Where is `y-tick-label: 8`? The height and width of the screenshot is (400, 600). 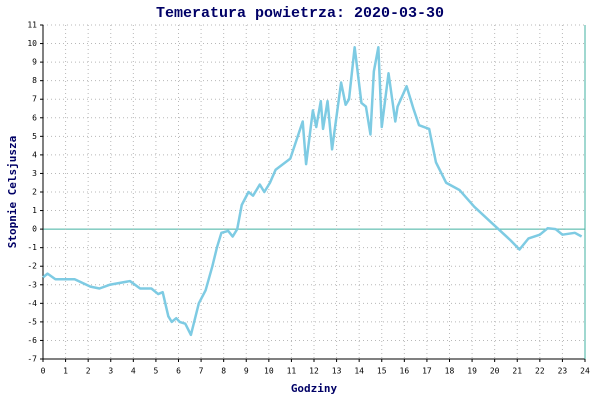
y-tick-label: 8 is located at coordinates (34, 80).